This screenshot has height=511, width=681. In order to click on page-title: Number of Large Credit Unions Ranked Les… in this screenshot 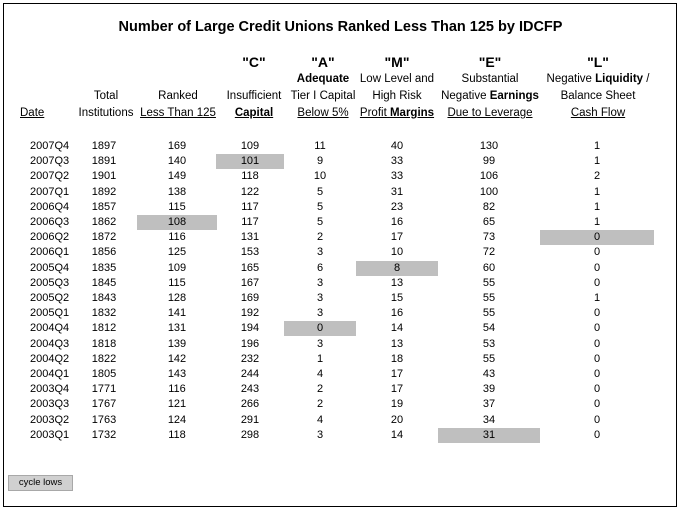, I will do `click(340, 27)`.